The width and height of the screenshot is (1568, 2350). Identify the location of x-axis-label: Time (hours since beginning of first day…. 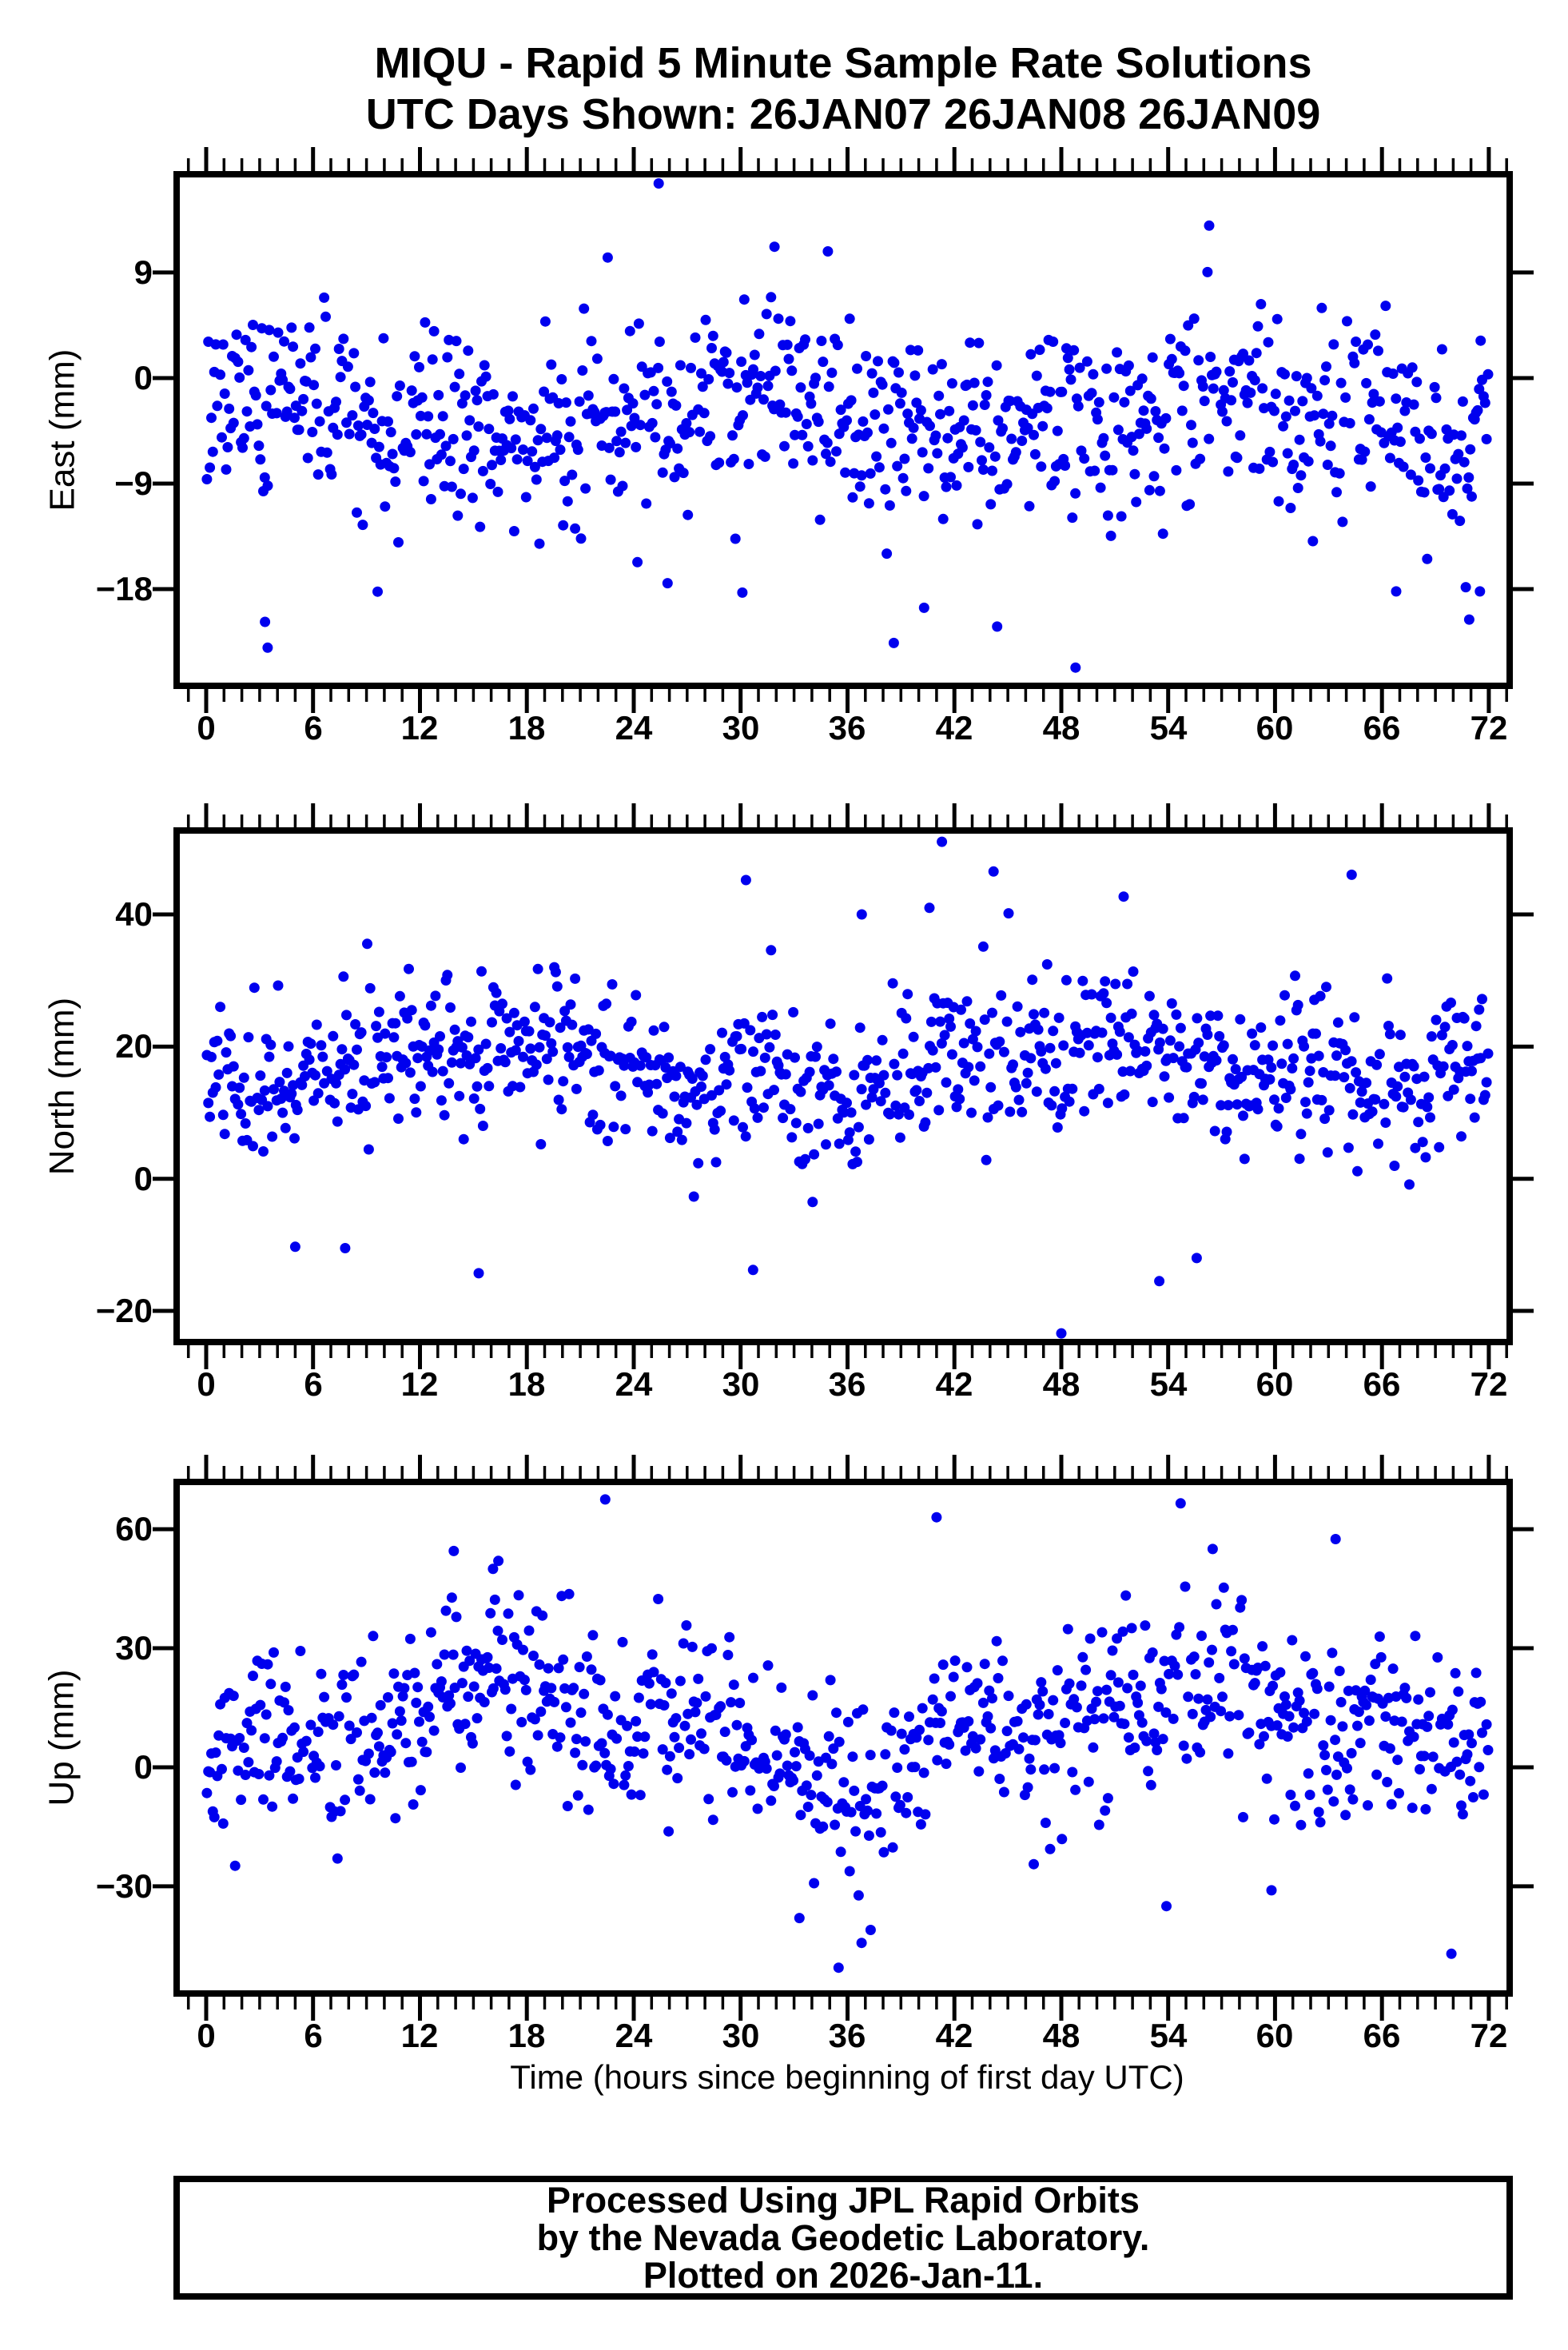
(847, 2077).